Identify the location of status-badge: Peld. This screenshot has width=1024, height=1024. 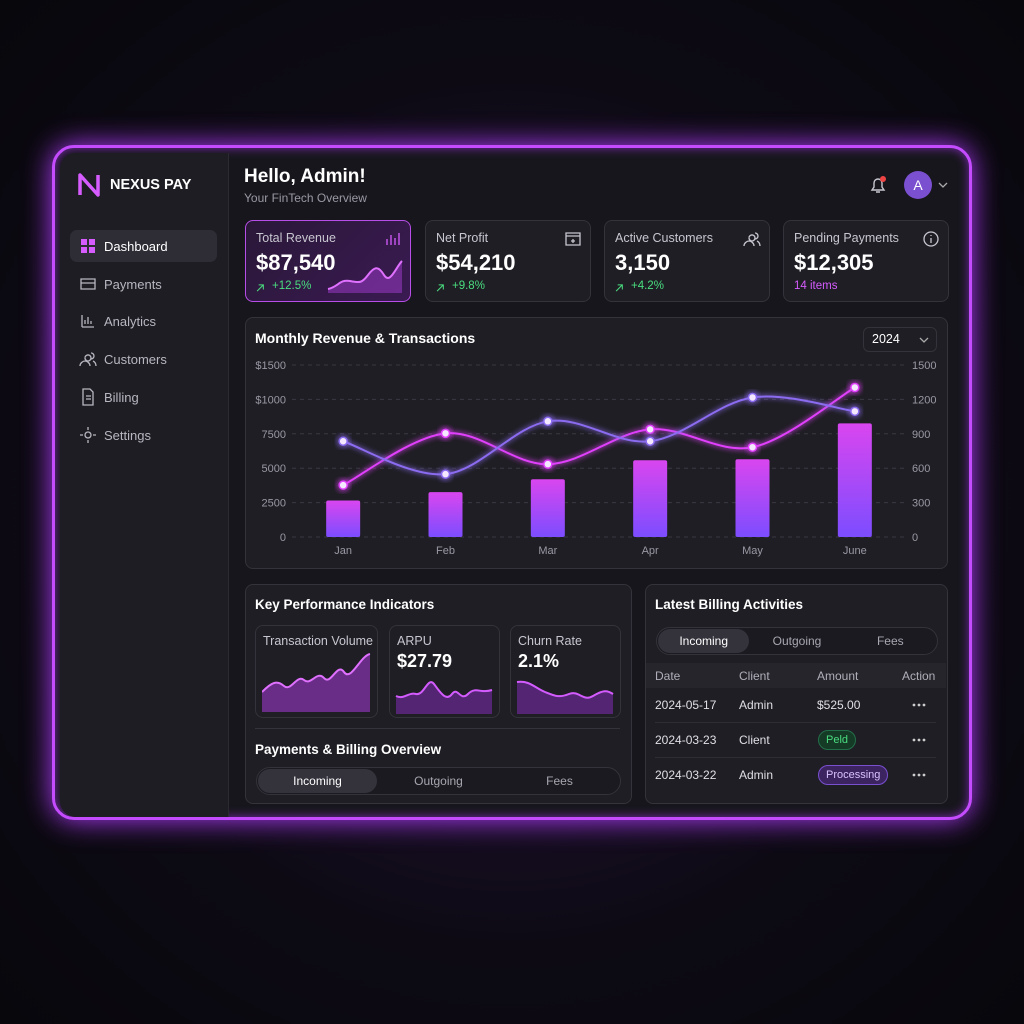
(837, 740).